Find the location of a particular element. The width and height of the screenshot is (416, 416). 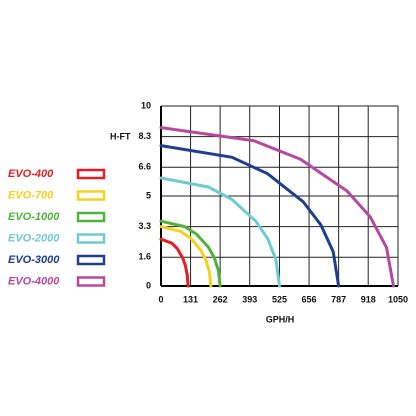

legend-label: EVO-700 is located at coordinates (31, 195).